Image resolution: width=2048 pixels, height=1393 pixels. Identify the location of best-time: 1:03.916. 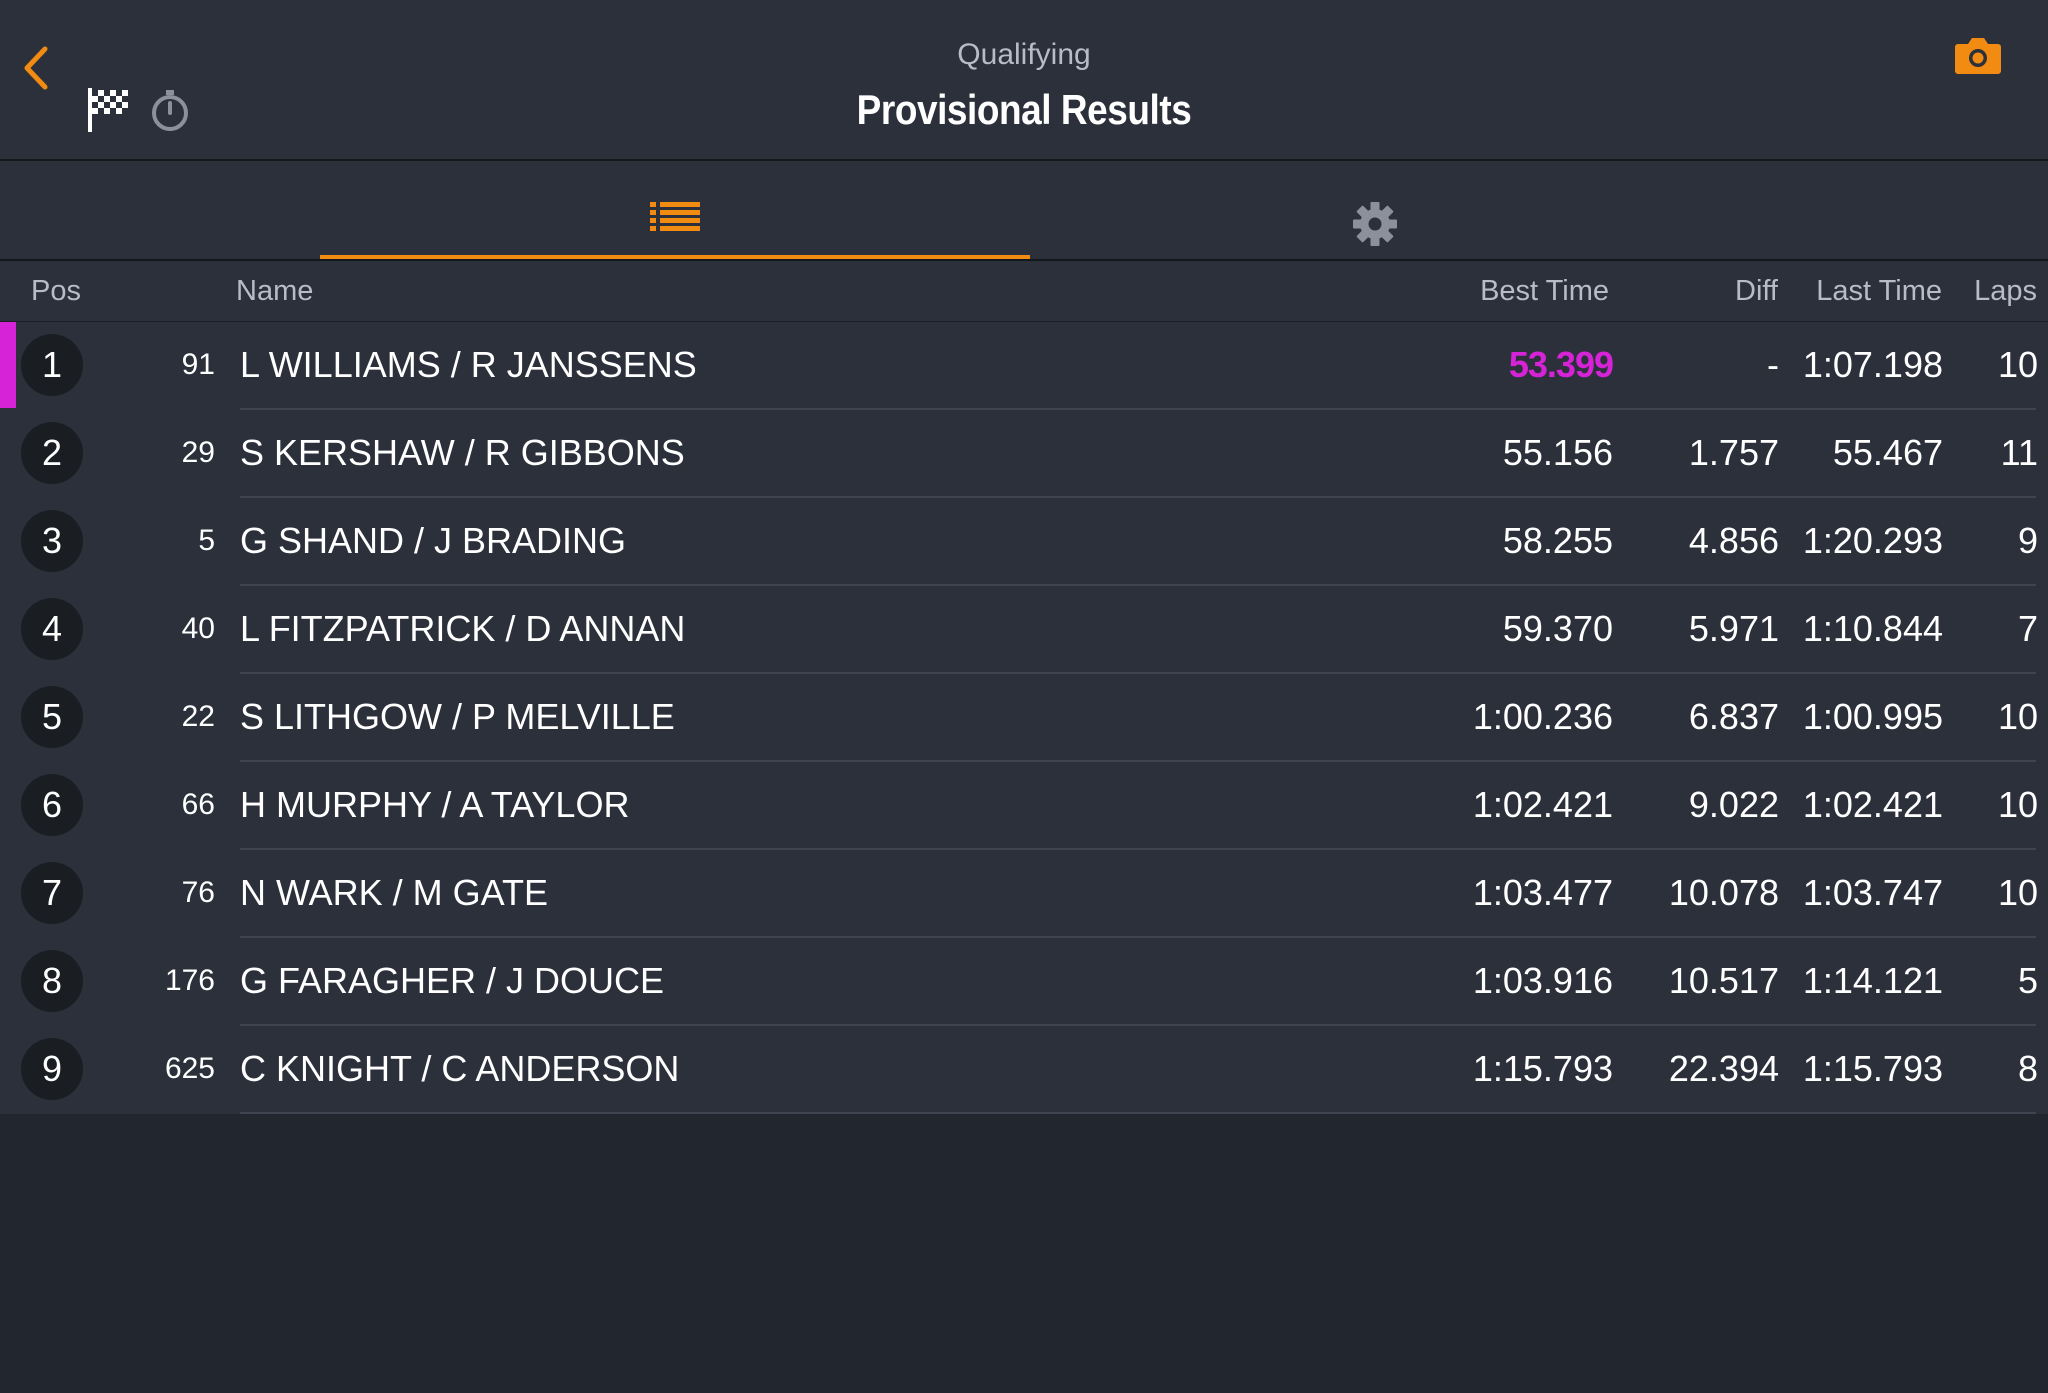
(1542, 980).